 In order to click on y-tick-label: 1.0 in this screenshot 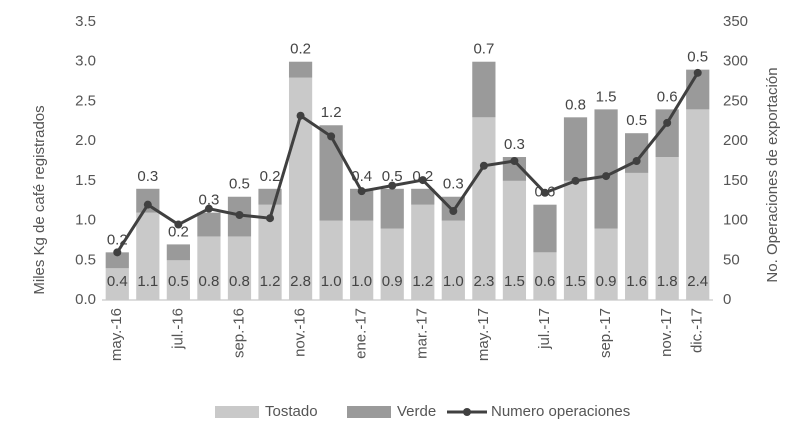, I will do `click(85, 220)`.